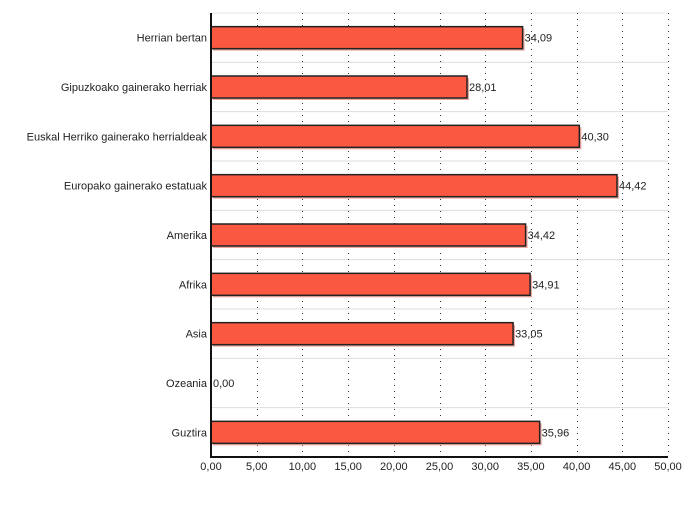 This screenshot has width=700, height=505. Describe the element at coordinates (394, 467) in the screenshot. I see `x-tick-label: 20,00` at that location.